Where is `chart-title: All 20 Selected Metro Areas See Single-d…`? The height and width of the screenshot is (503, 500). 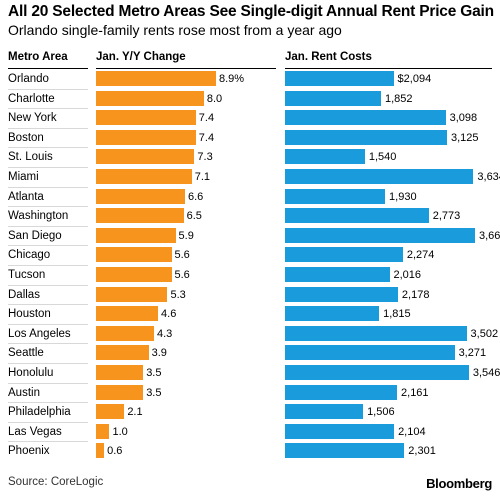
chart-title: All 20 Selected Metro Areas See Single-d… is located at coordinates (251, 11).